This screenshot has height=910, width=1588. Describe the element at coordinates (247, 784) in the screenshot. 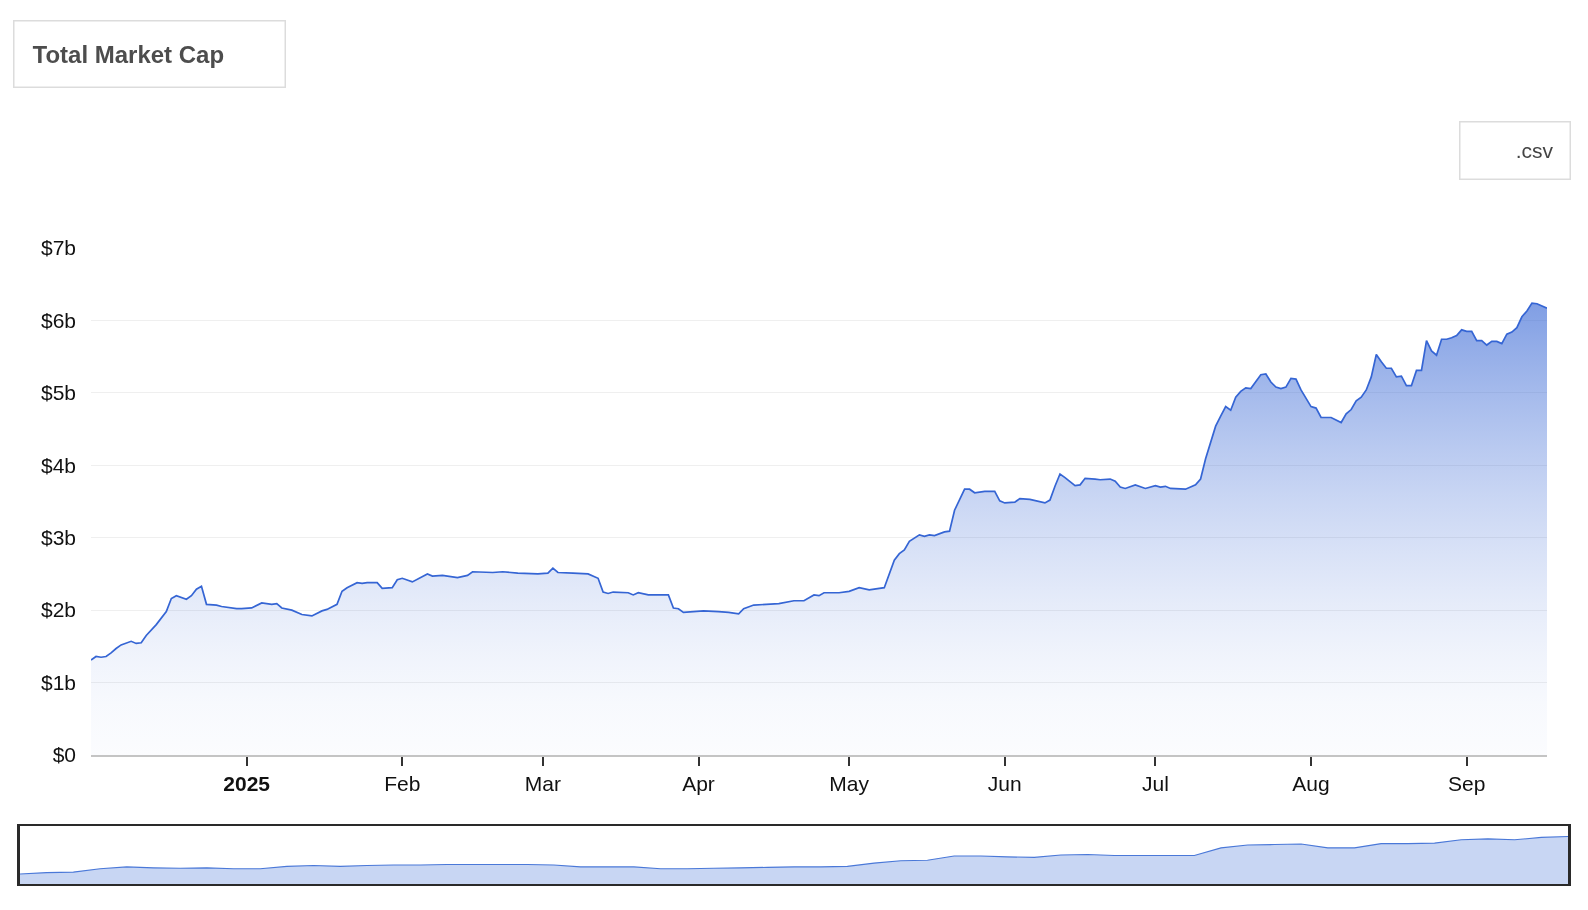

I see `x-tick-label: 2025` at that location.